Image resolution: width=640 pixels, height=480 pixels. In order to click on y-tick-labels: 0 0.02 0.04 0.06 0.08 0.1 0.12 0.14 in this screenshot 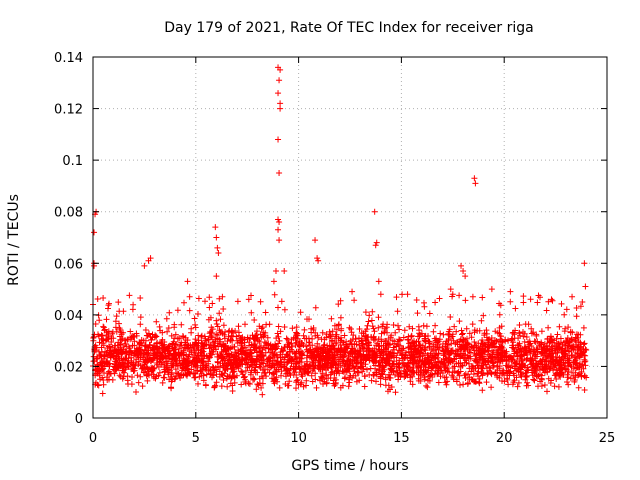, I will do `click(68, 239)`.